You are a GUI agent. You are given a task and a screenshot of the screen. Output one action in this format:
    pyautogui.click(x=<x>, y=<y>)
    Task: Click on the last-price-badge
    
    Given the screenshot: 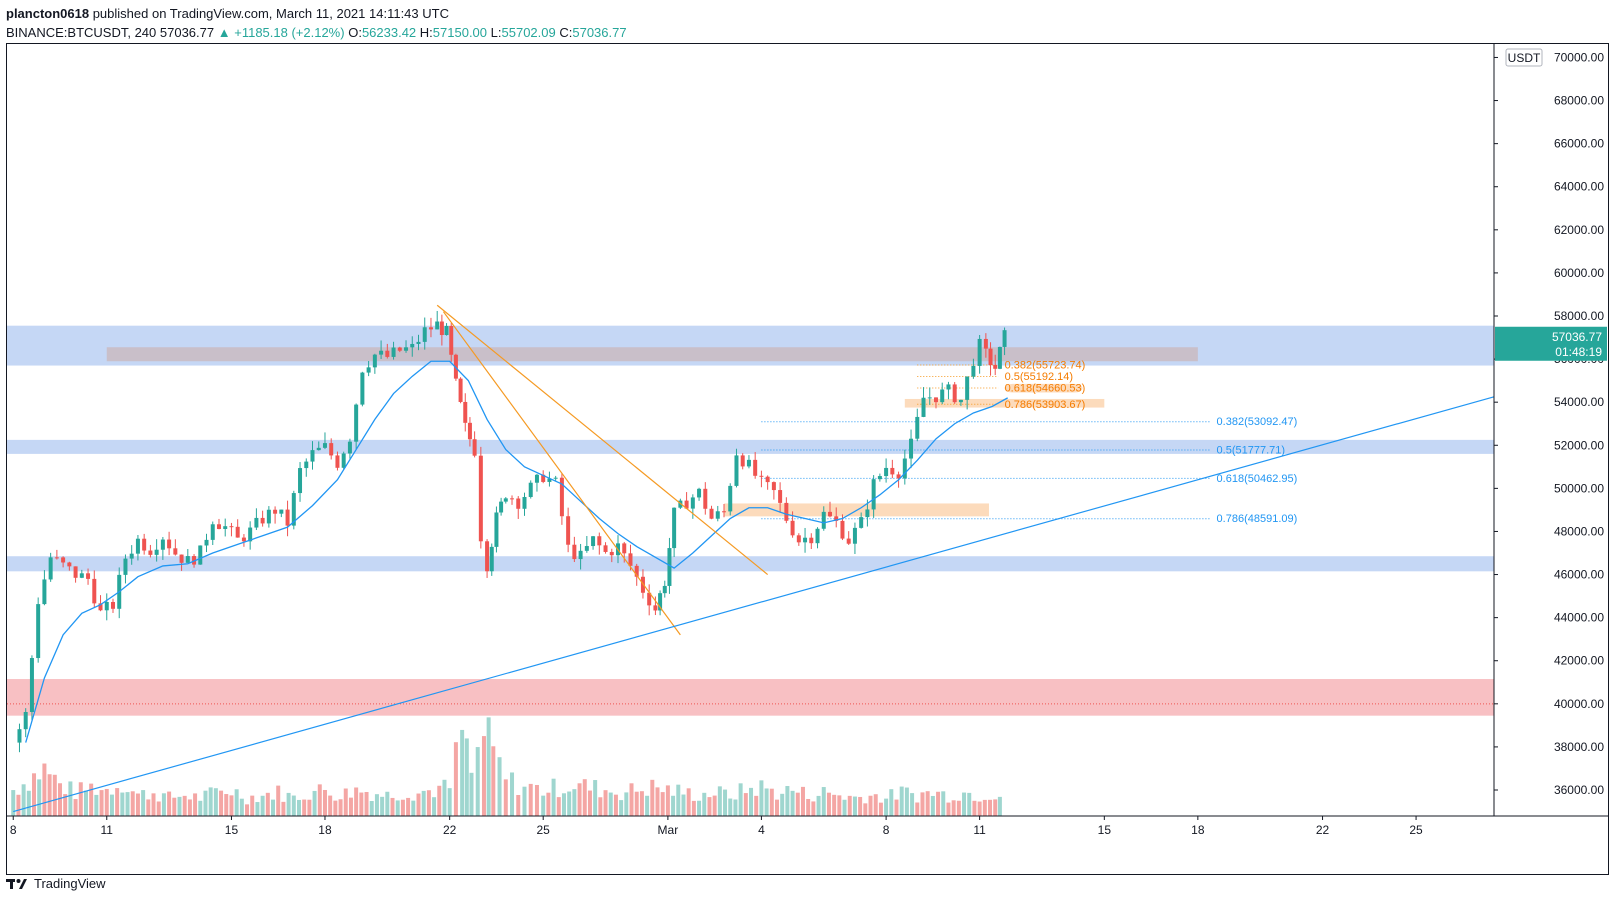 What is the action you would take?
    pyautogui.click(x=1551, y=343)
    